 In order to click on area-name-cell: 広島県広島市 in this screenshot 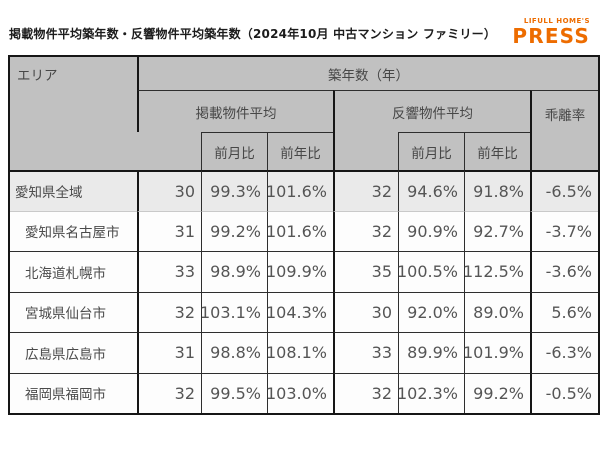, I will do `click(73, 352)`.